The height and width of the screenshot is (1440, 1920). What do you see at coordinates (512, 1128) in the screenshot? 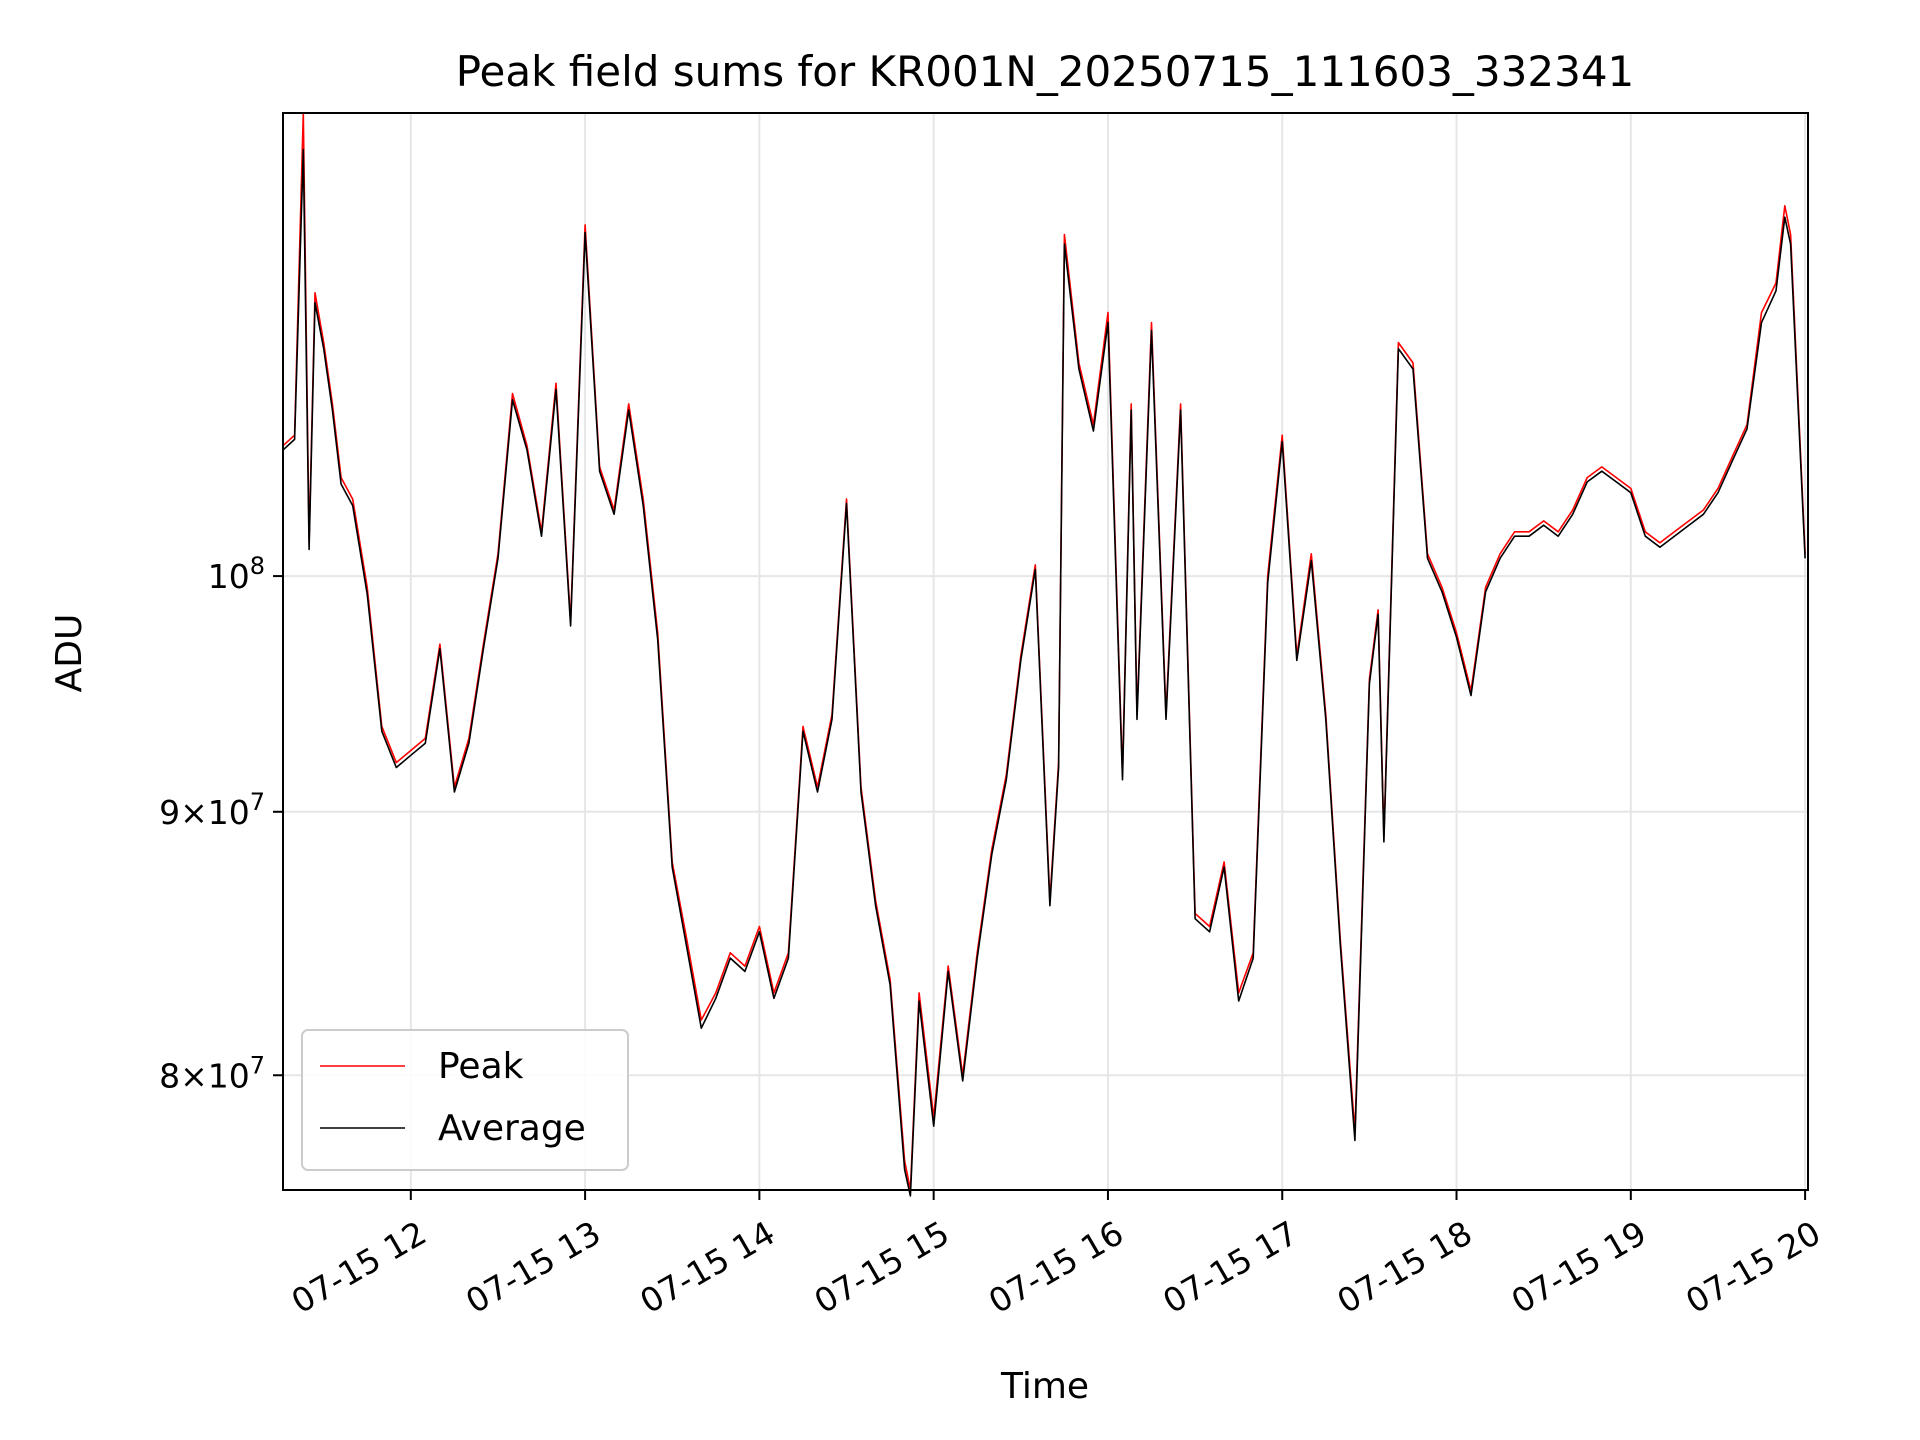
I see `legend-entry-average: Average` at bounding box center [512, 1128].